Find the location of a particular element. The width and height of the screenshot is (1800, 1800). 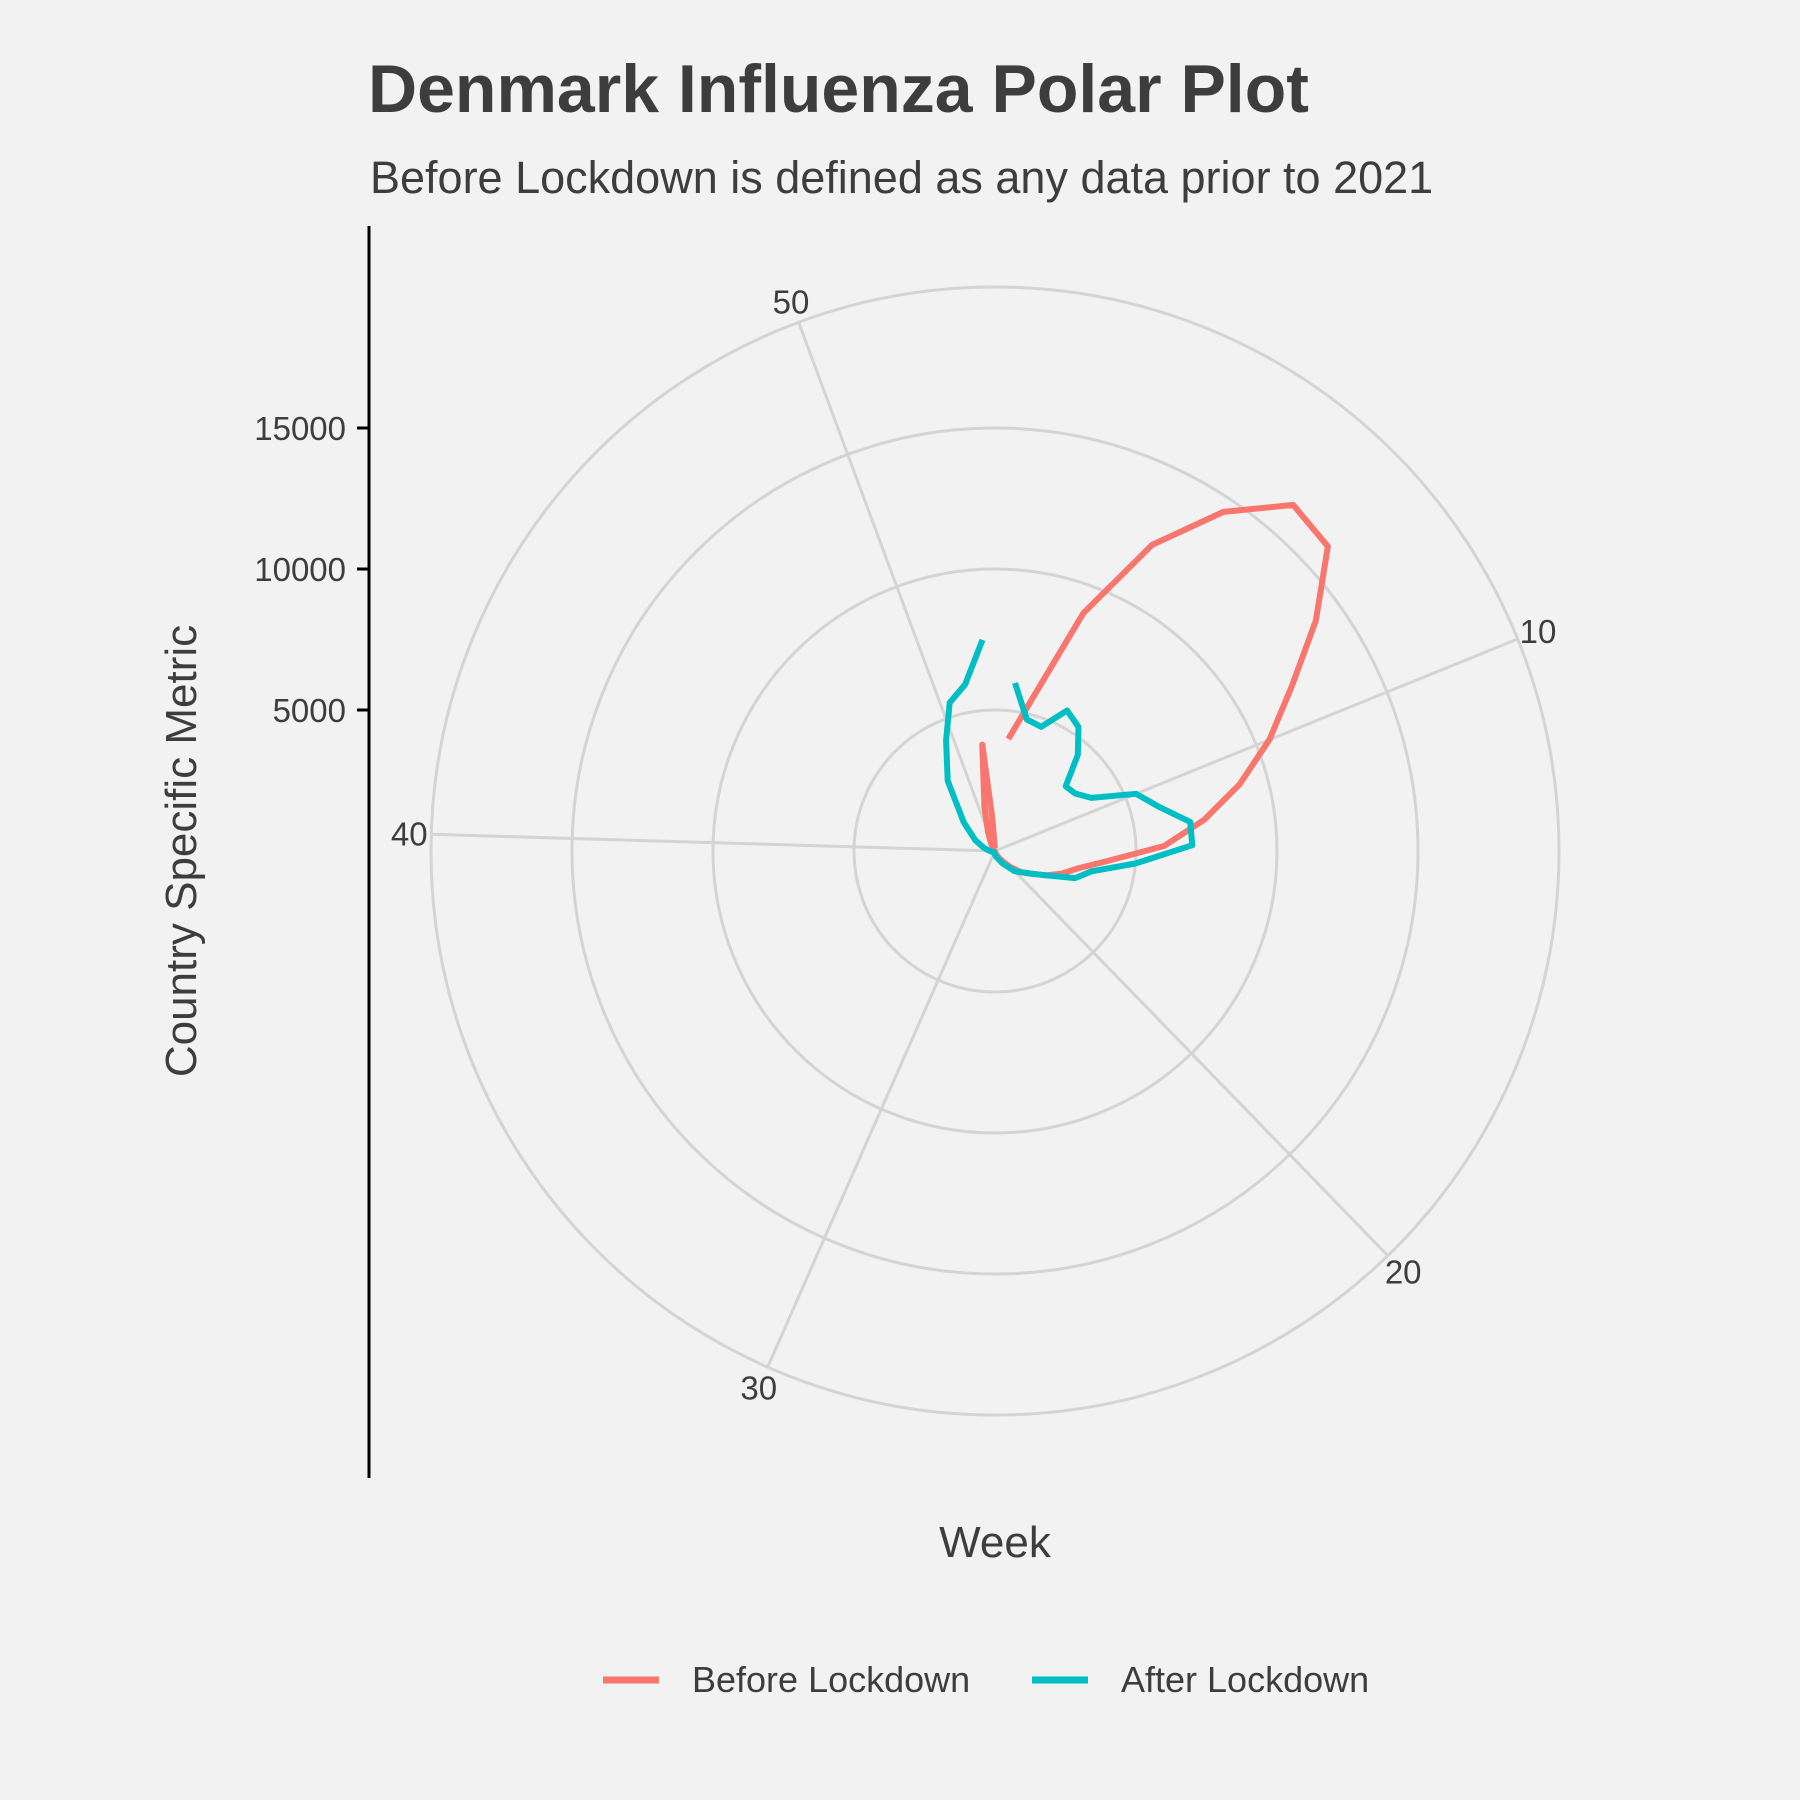

legend-label: After Lockdown is located at coordinates (1245, 1679).